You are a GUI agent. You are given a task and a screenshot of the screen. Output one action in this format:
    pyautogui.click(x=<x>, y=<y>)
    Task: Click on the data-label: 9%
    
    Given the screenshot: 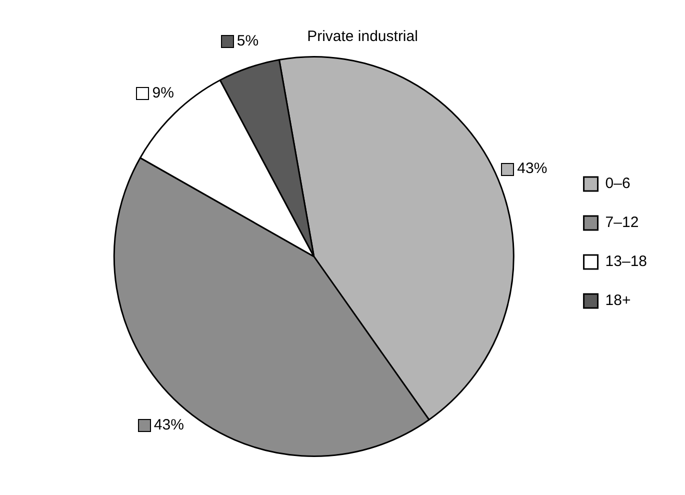 What is the action you would take?
    pyautogui.click(x=163, y=93)
    